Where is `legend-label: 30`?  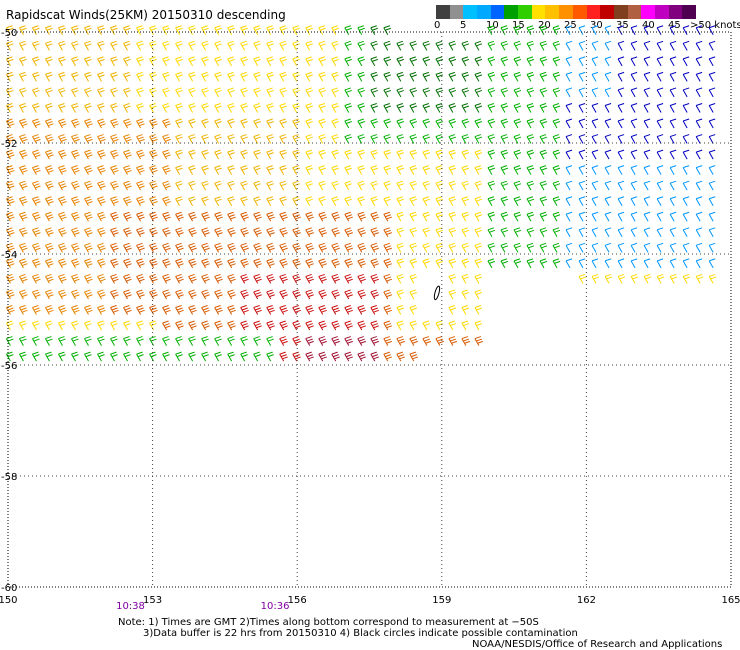 legend-label: 30 is located at coordinates (596, 25).